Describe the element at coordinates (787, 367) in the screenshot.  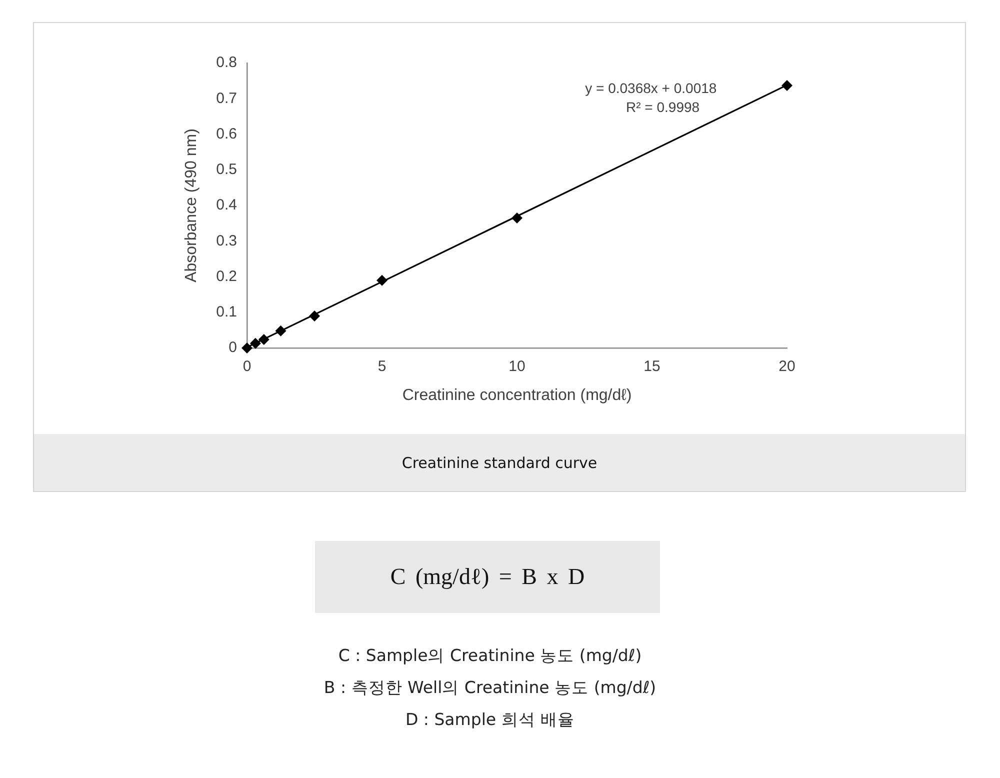
I see `x-tick-label: 20` at that location.